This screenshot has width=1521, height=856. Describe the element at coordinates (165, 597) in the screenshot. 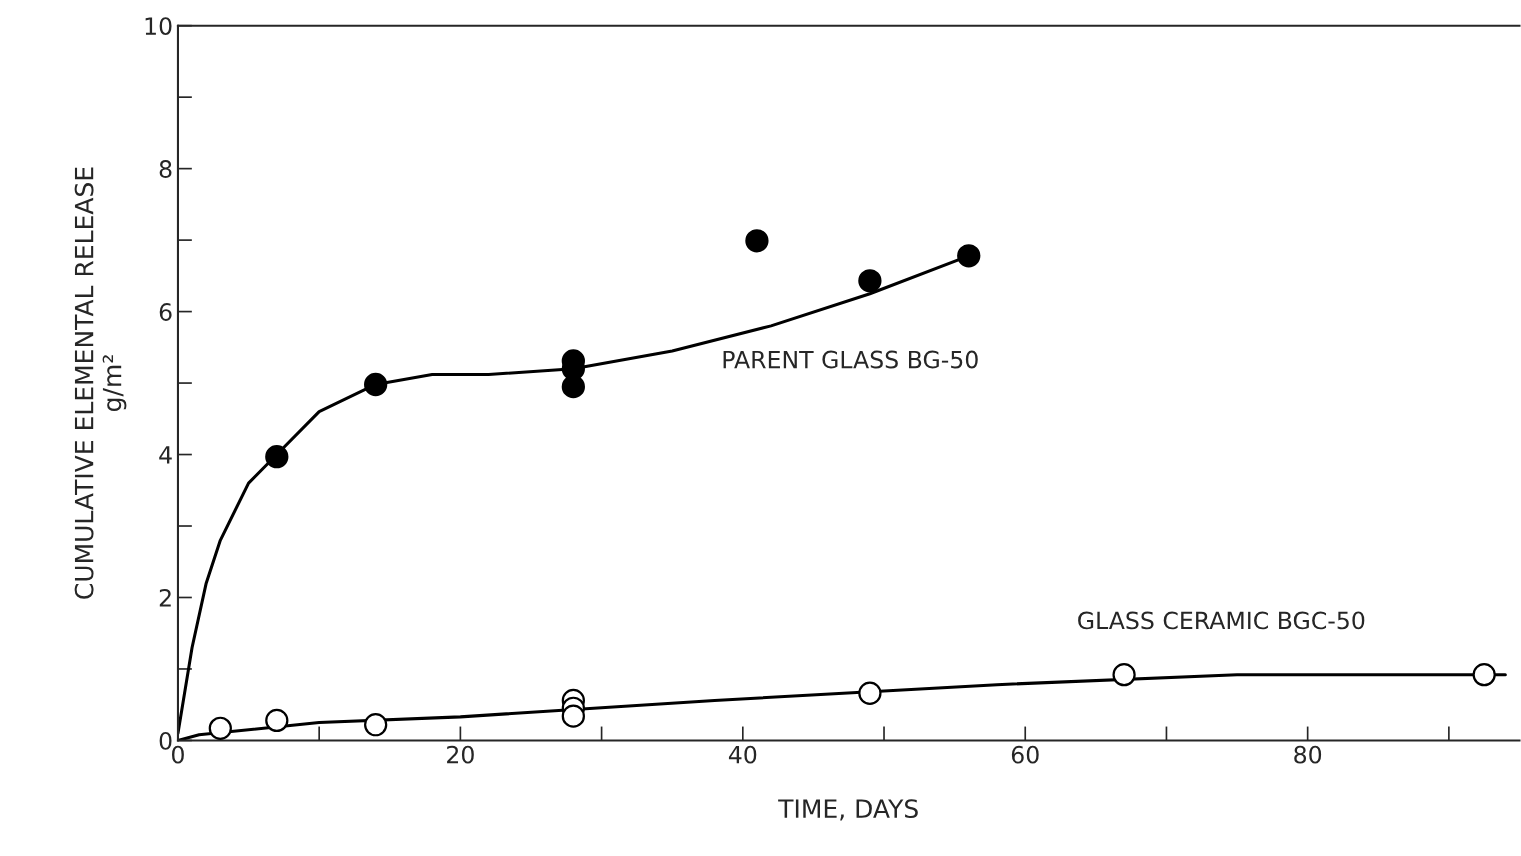

I see `y-tick-label: 2` at that location.